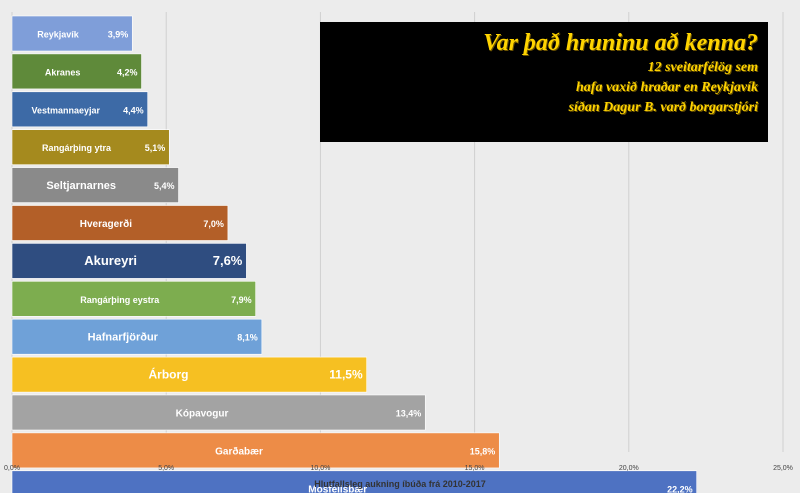 Image resolution: width=800 pixels, height=493 pixels. I want to click on category-label: Akranes, so click(63, 72).